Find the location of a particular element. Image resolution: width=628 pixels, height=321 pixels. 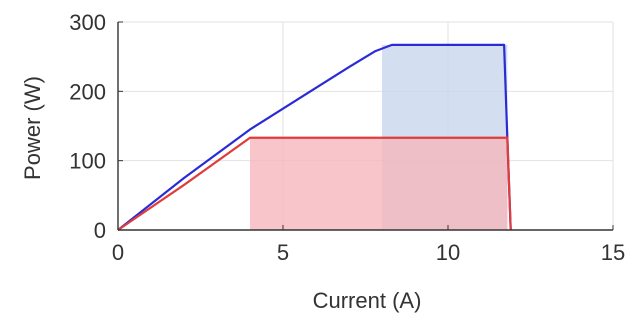

x-tick-label: 15 is located at coordinates (613, 252).